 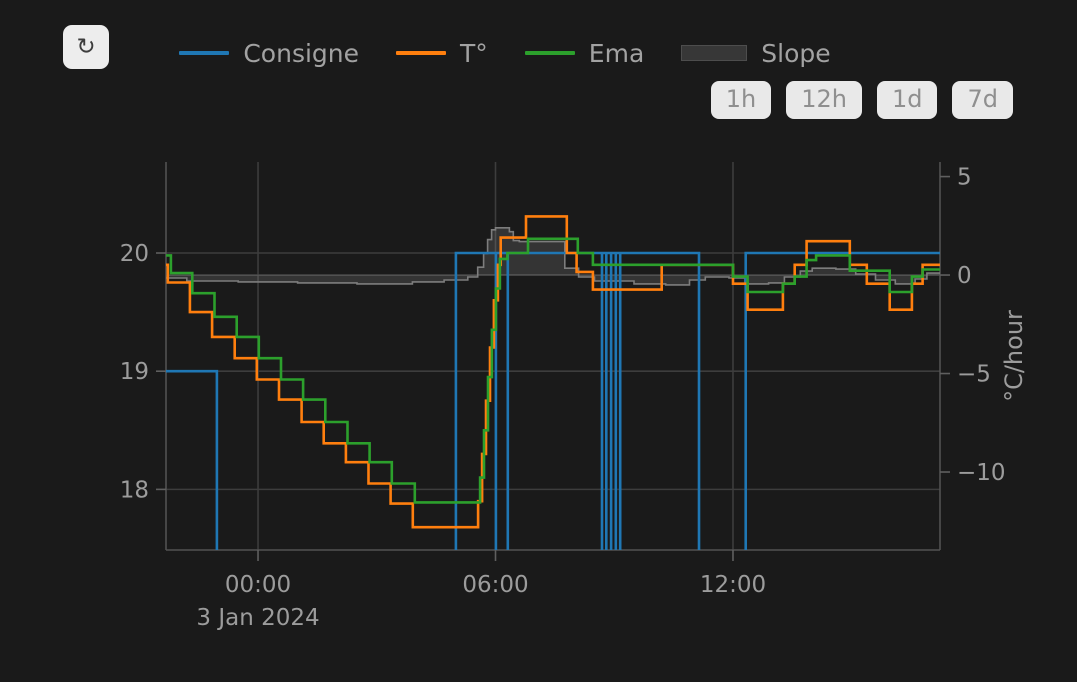 I want to click on y-left-tick-label: 20, so click(x=134, y=254).